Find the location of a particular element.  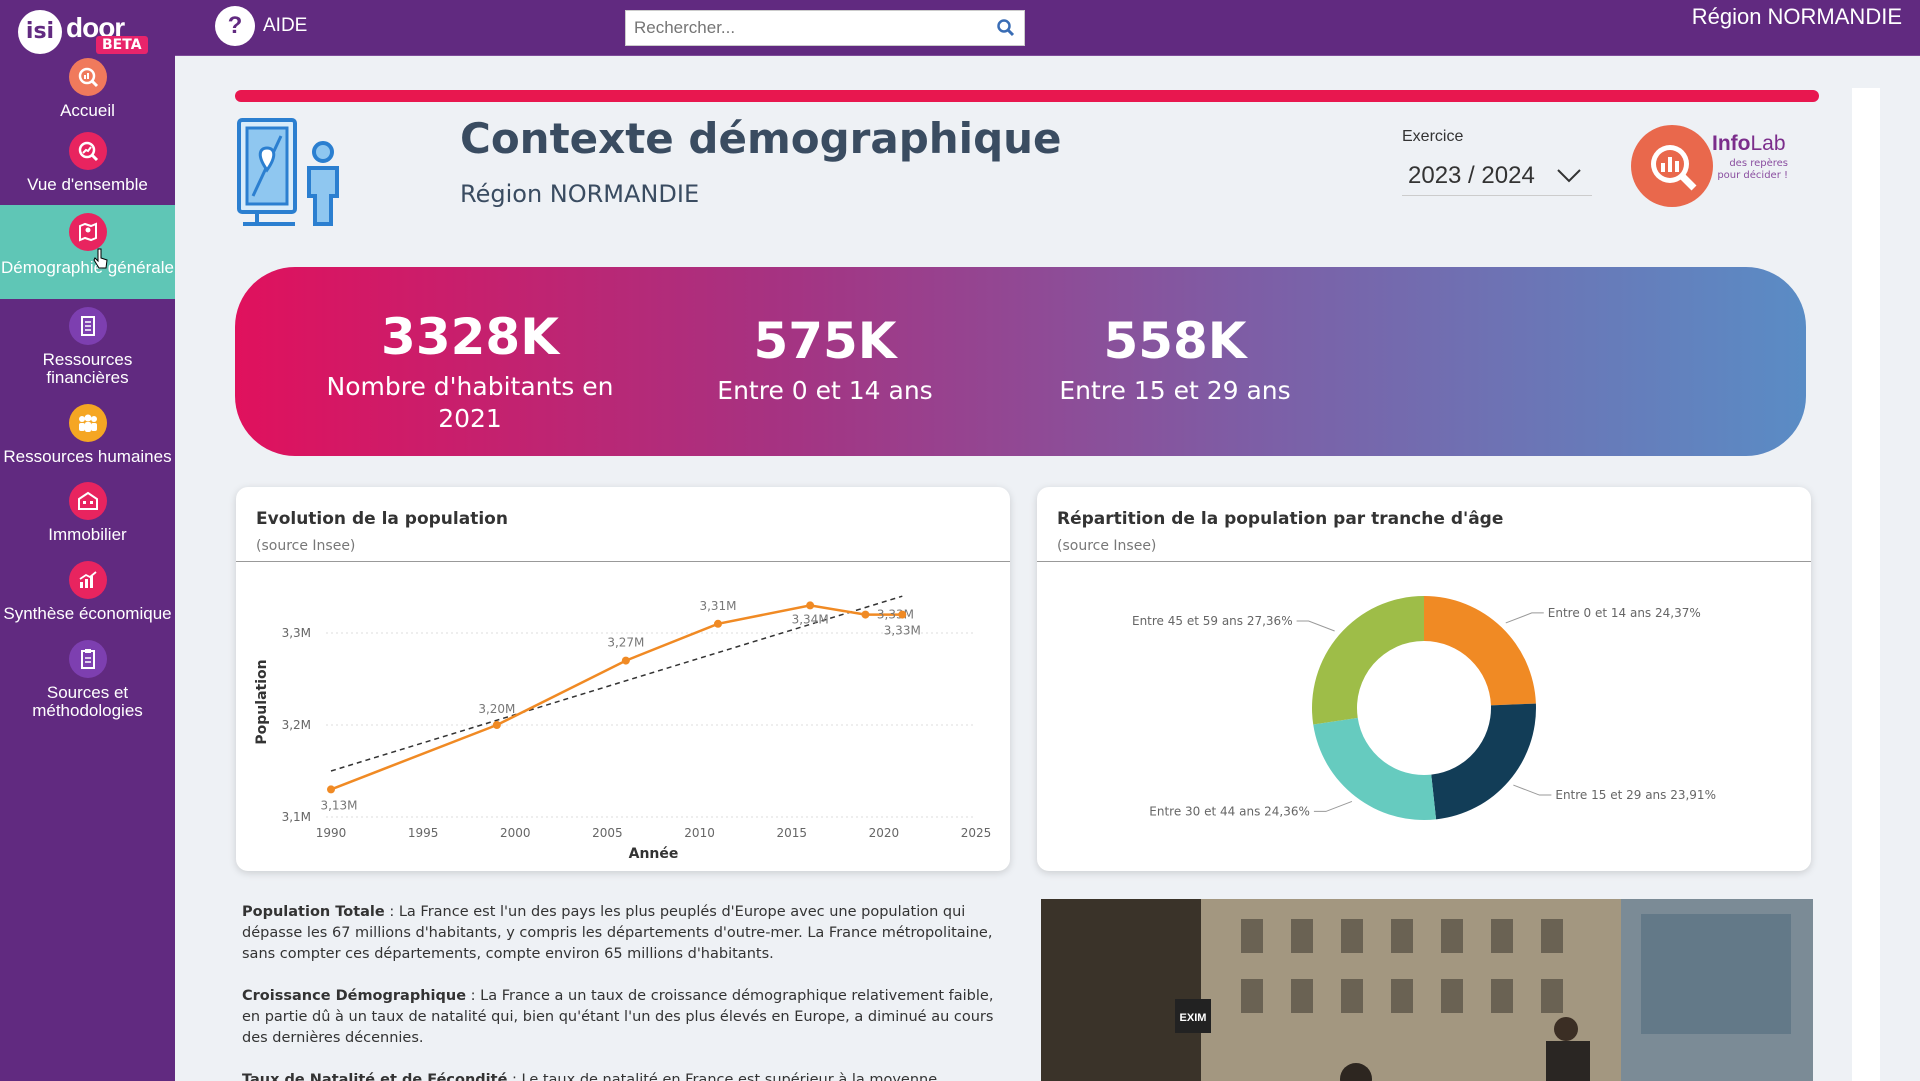

kpi-value: 3328K is located at coordinates (470, 337).